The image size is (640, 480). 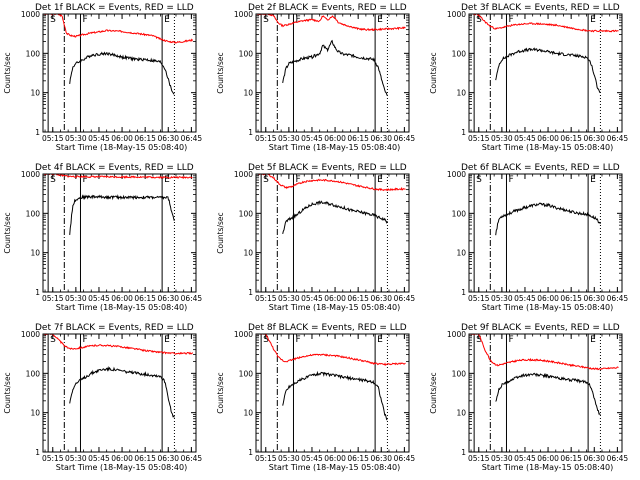 I want to click on panel-title: Det 6f BLACK = Events, RED = LLD, so click(x=540, y=168).